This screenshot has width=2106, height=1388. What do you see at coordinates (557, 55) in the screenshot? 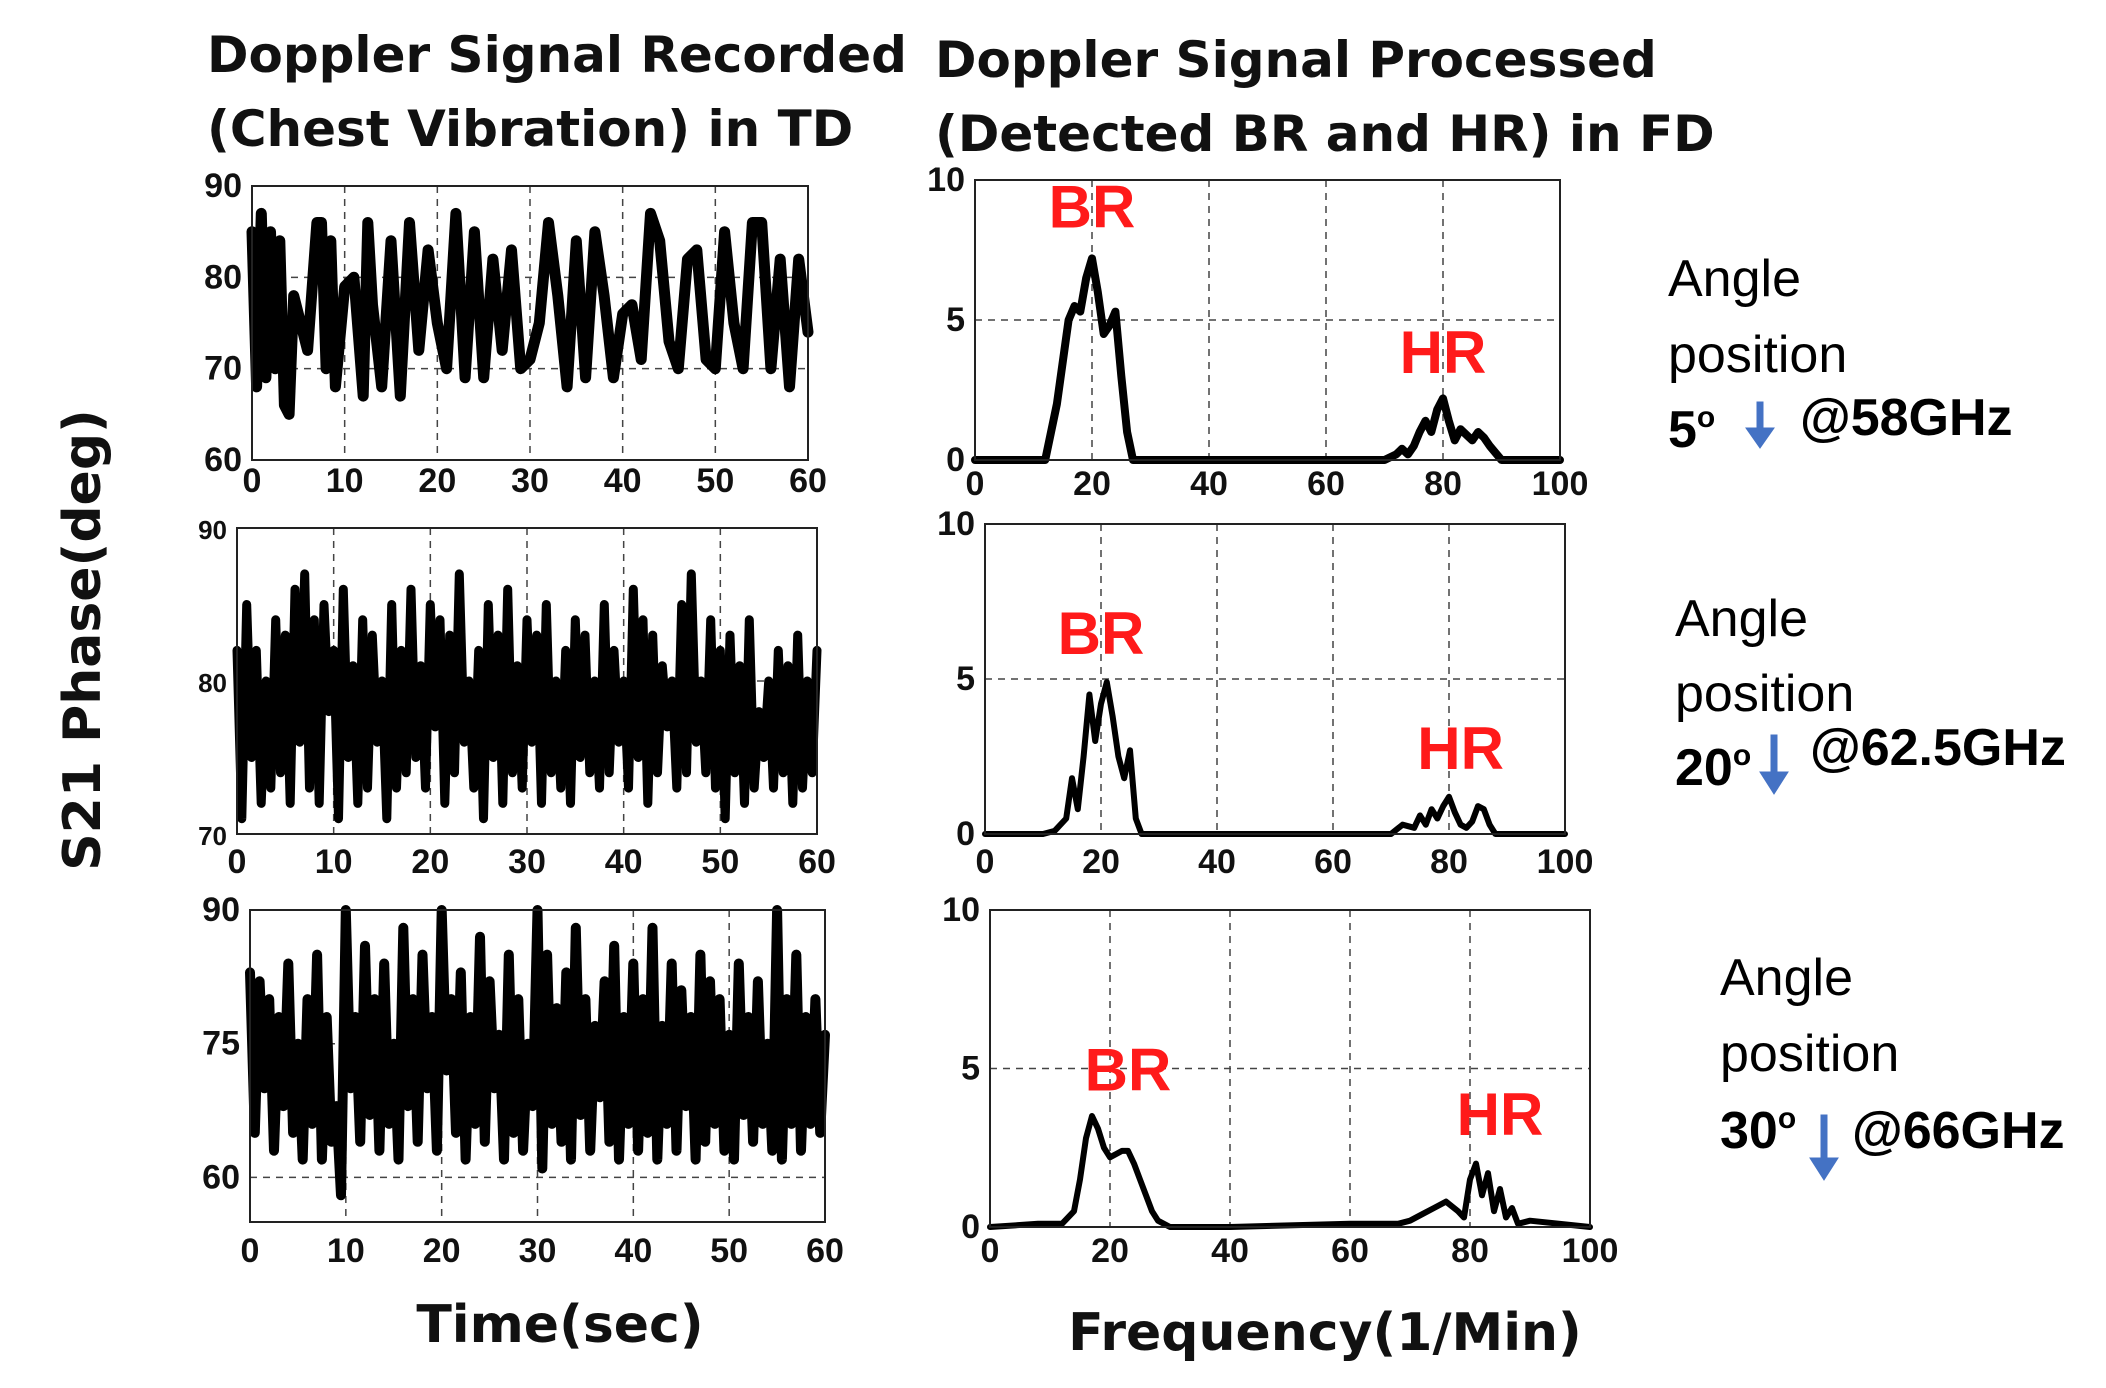
I see `left-title-line1: Doppler Signal Recorded` at bounding box center [557, 55].